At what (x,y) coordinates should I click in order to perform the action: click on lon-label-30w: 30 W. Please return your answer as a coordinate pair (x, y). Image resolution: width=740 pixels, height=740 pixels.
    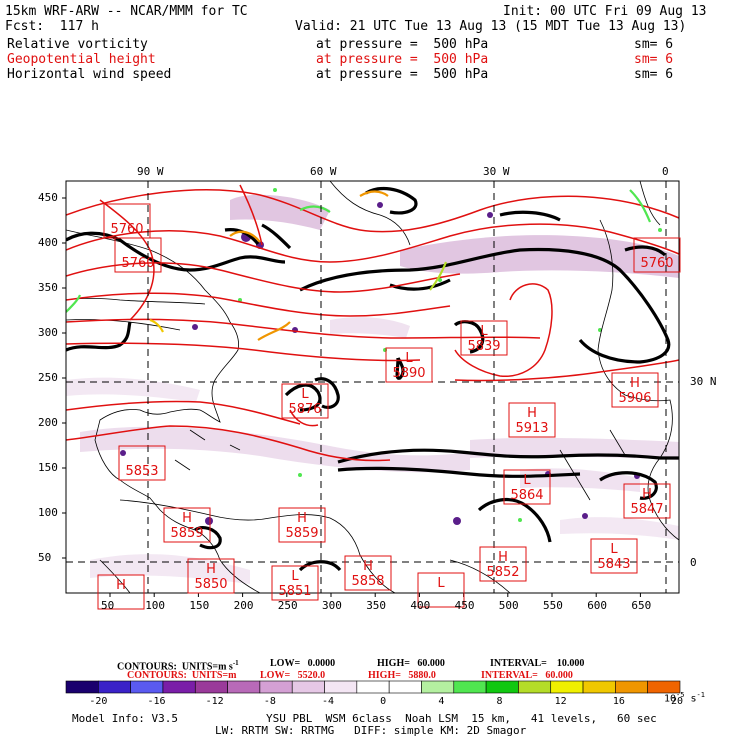
    Looking at the image, I should click on (496, 171).